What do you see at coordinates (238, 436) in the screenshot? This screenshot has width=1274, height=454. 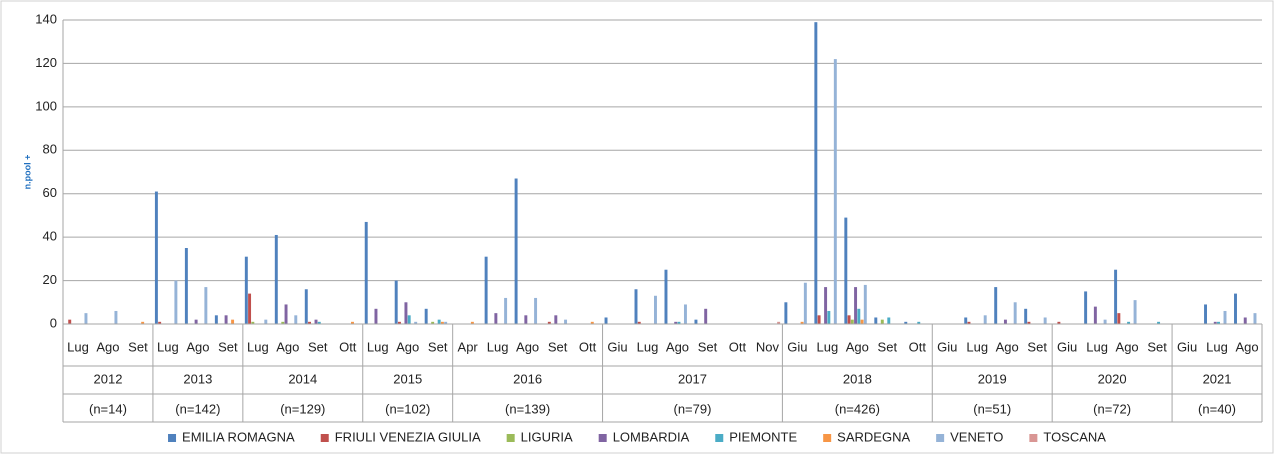 I see `legend-label: EMILIA ROMAGNA` at bounding box center [238, 436].